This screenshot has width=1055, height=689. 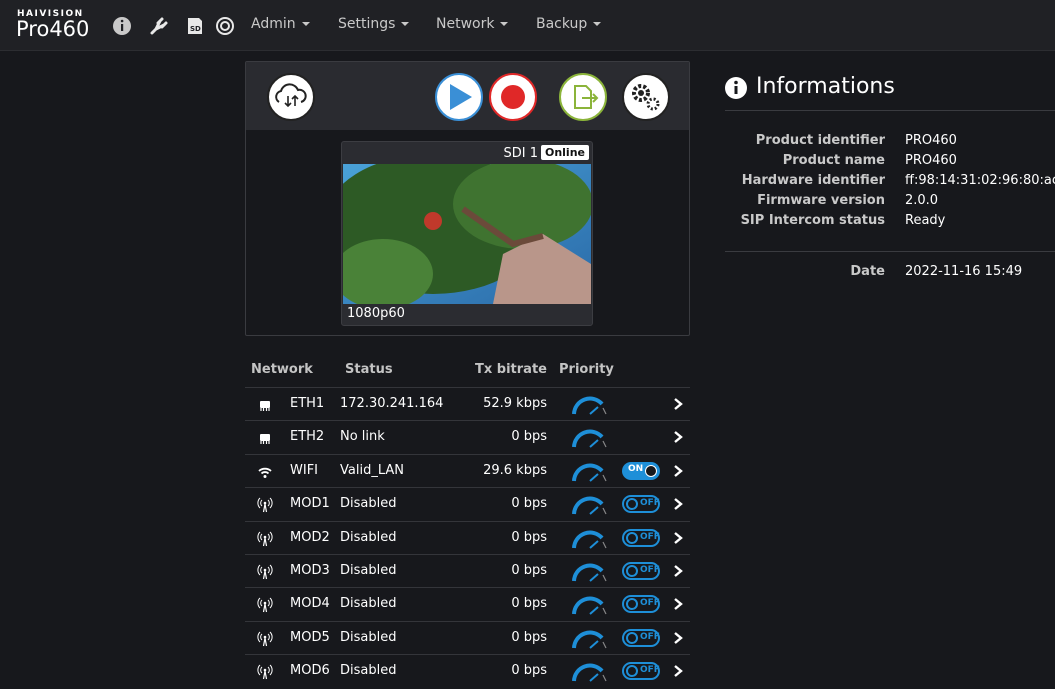 I want to click on play-button, so click(x=459, y=97).